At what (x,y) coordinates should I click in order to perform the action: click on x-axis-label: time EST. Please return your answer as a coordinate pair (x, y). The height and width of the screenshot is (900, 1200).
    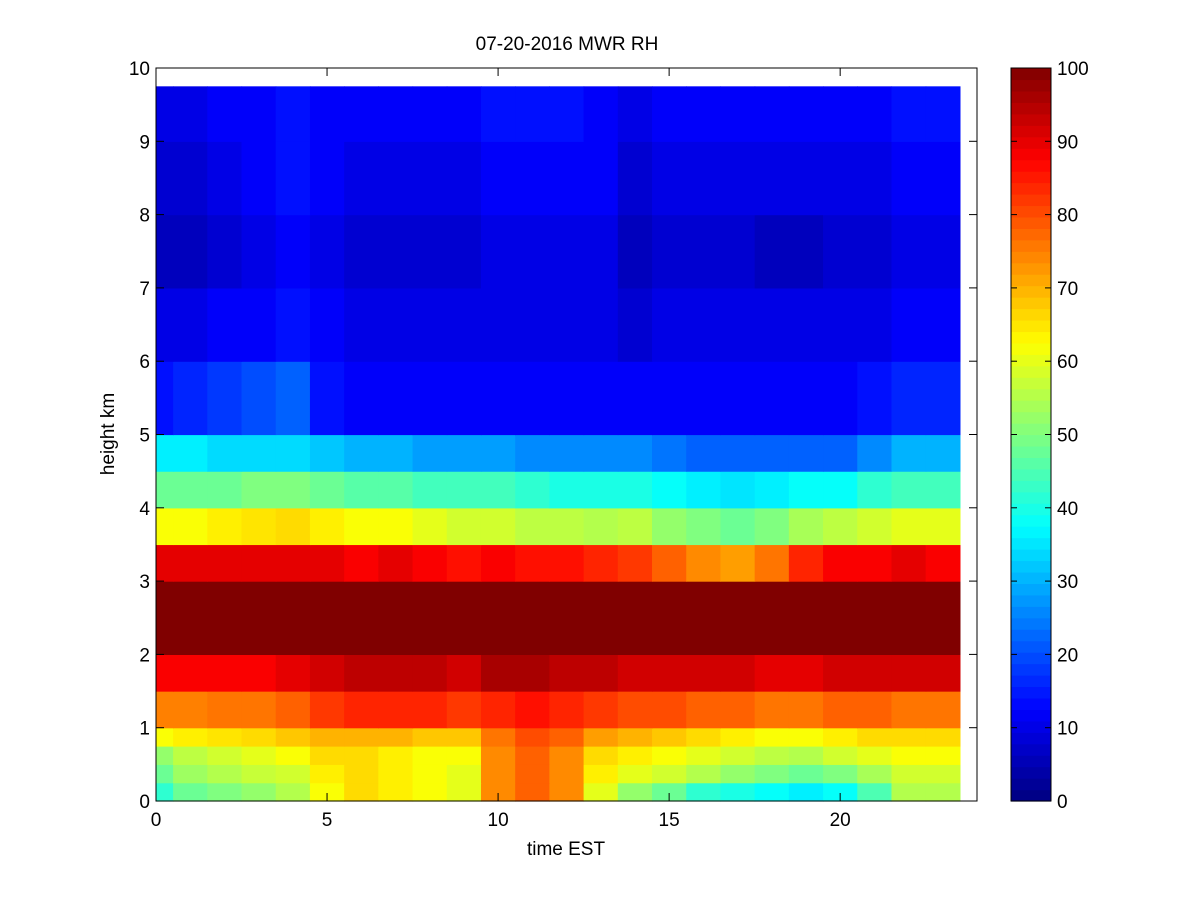
    Looking at the image, I should click on (566, 849).